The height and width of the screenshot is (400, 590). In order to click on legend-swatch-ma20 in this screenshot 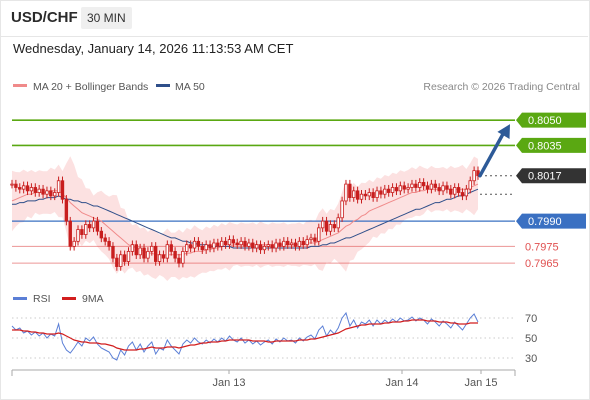, I will do `click(20, 85)`.